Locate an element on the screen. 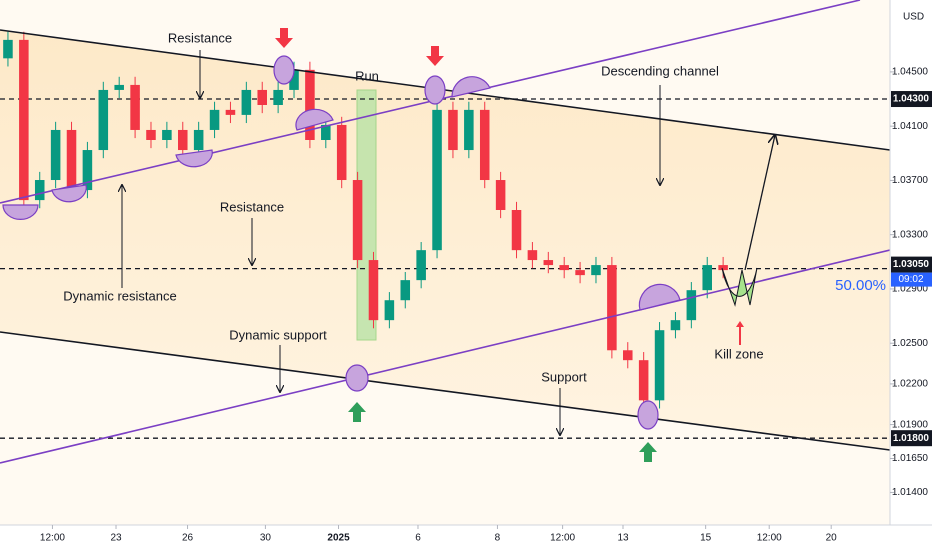 This screenshot has width=932, height=555. annotation: Run is located at coordinates (367, 75).